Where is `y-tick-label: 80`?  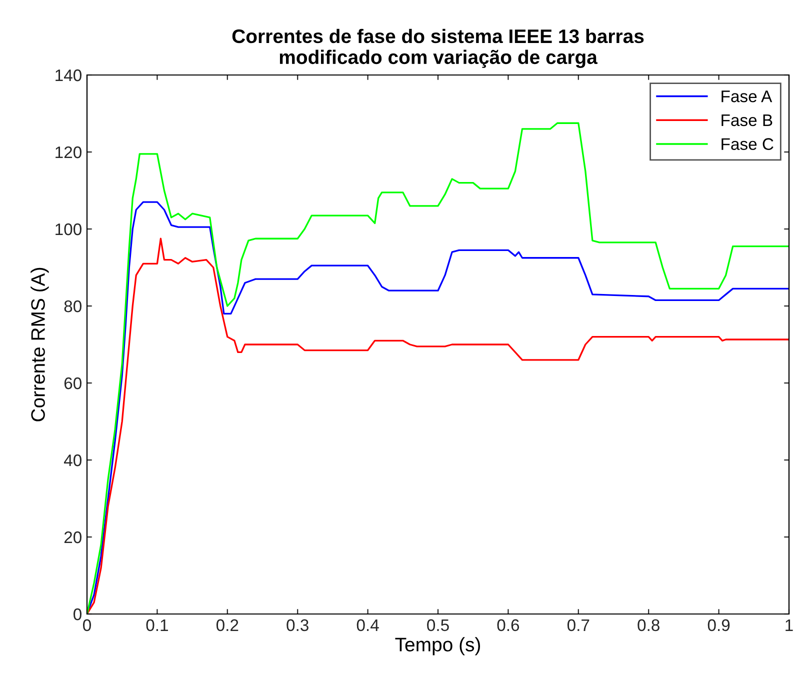
y-tick-label: 80 is located at coordinates (73, 306).